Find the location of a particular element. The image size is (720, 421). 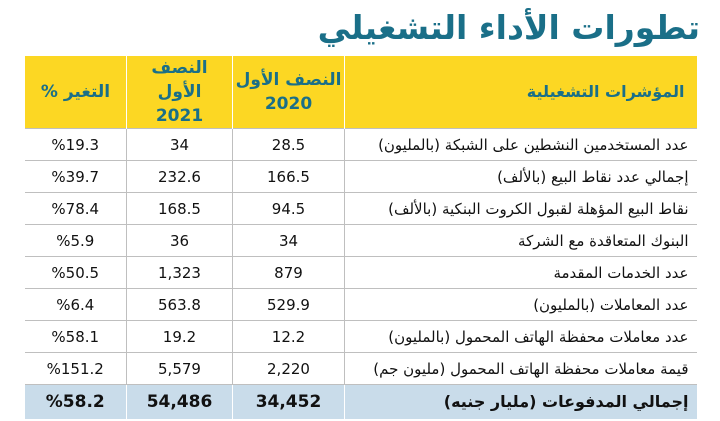

row-value-2020: 166.5 is located at coordinates (288, 176).